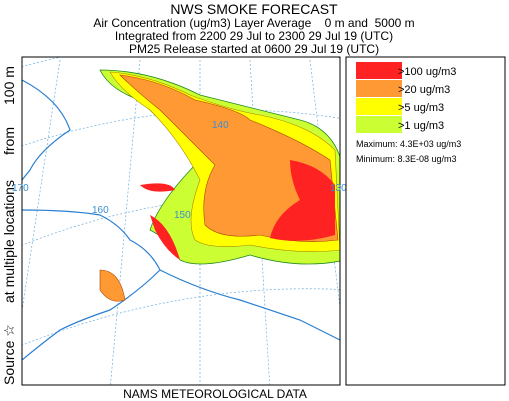 Image resolution: width=509 pixels, height=401 pixels. Describe the element at coordinates (182, 215) in the screenshot. I see `longitude-label: 150` at that location.